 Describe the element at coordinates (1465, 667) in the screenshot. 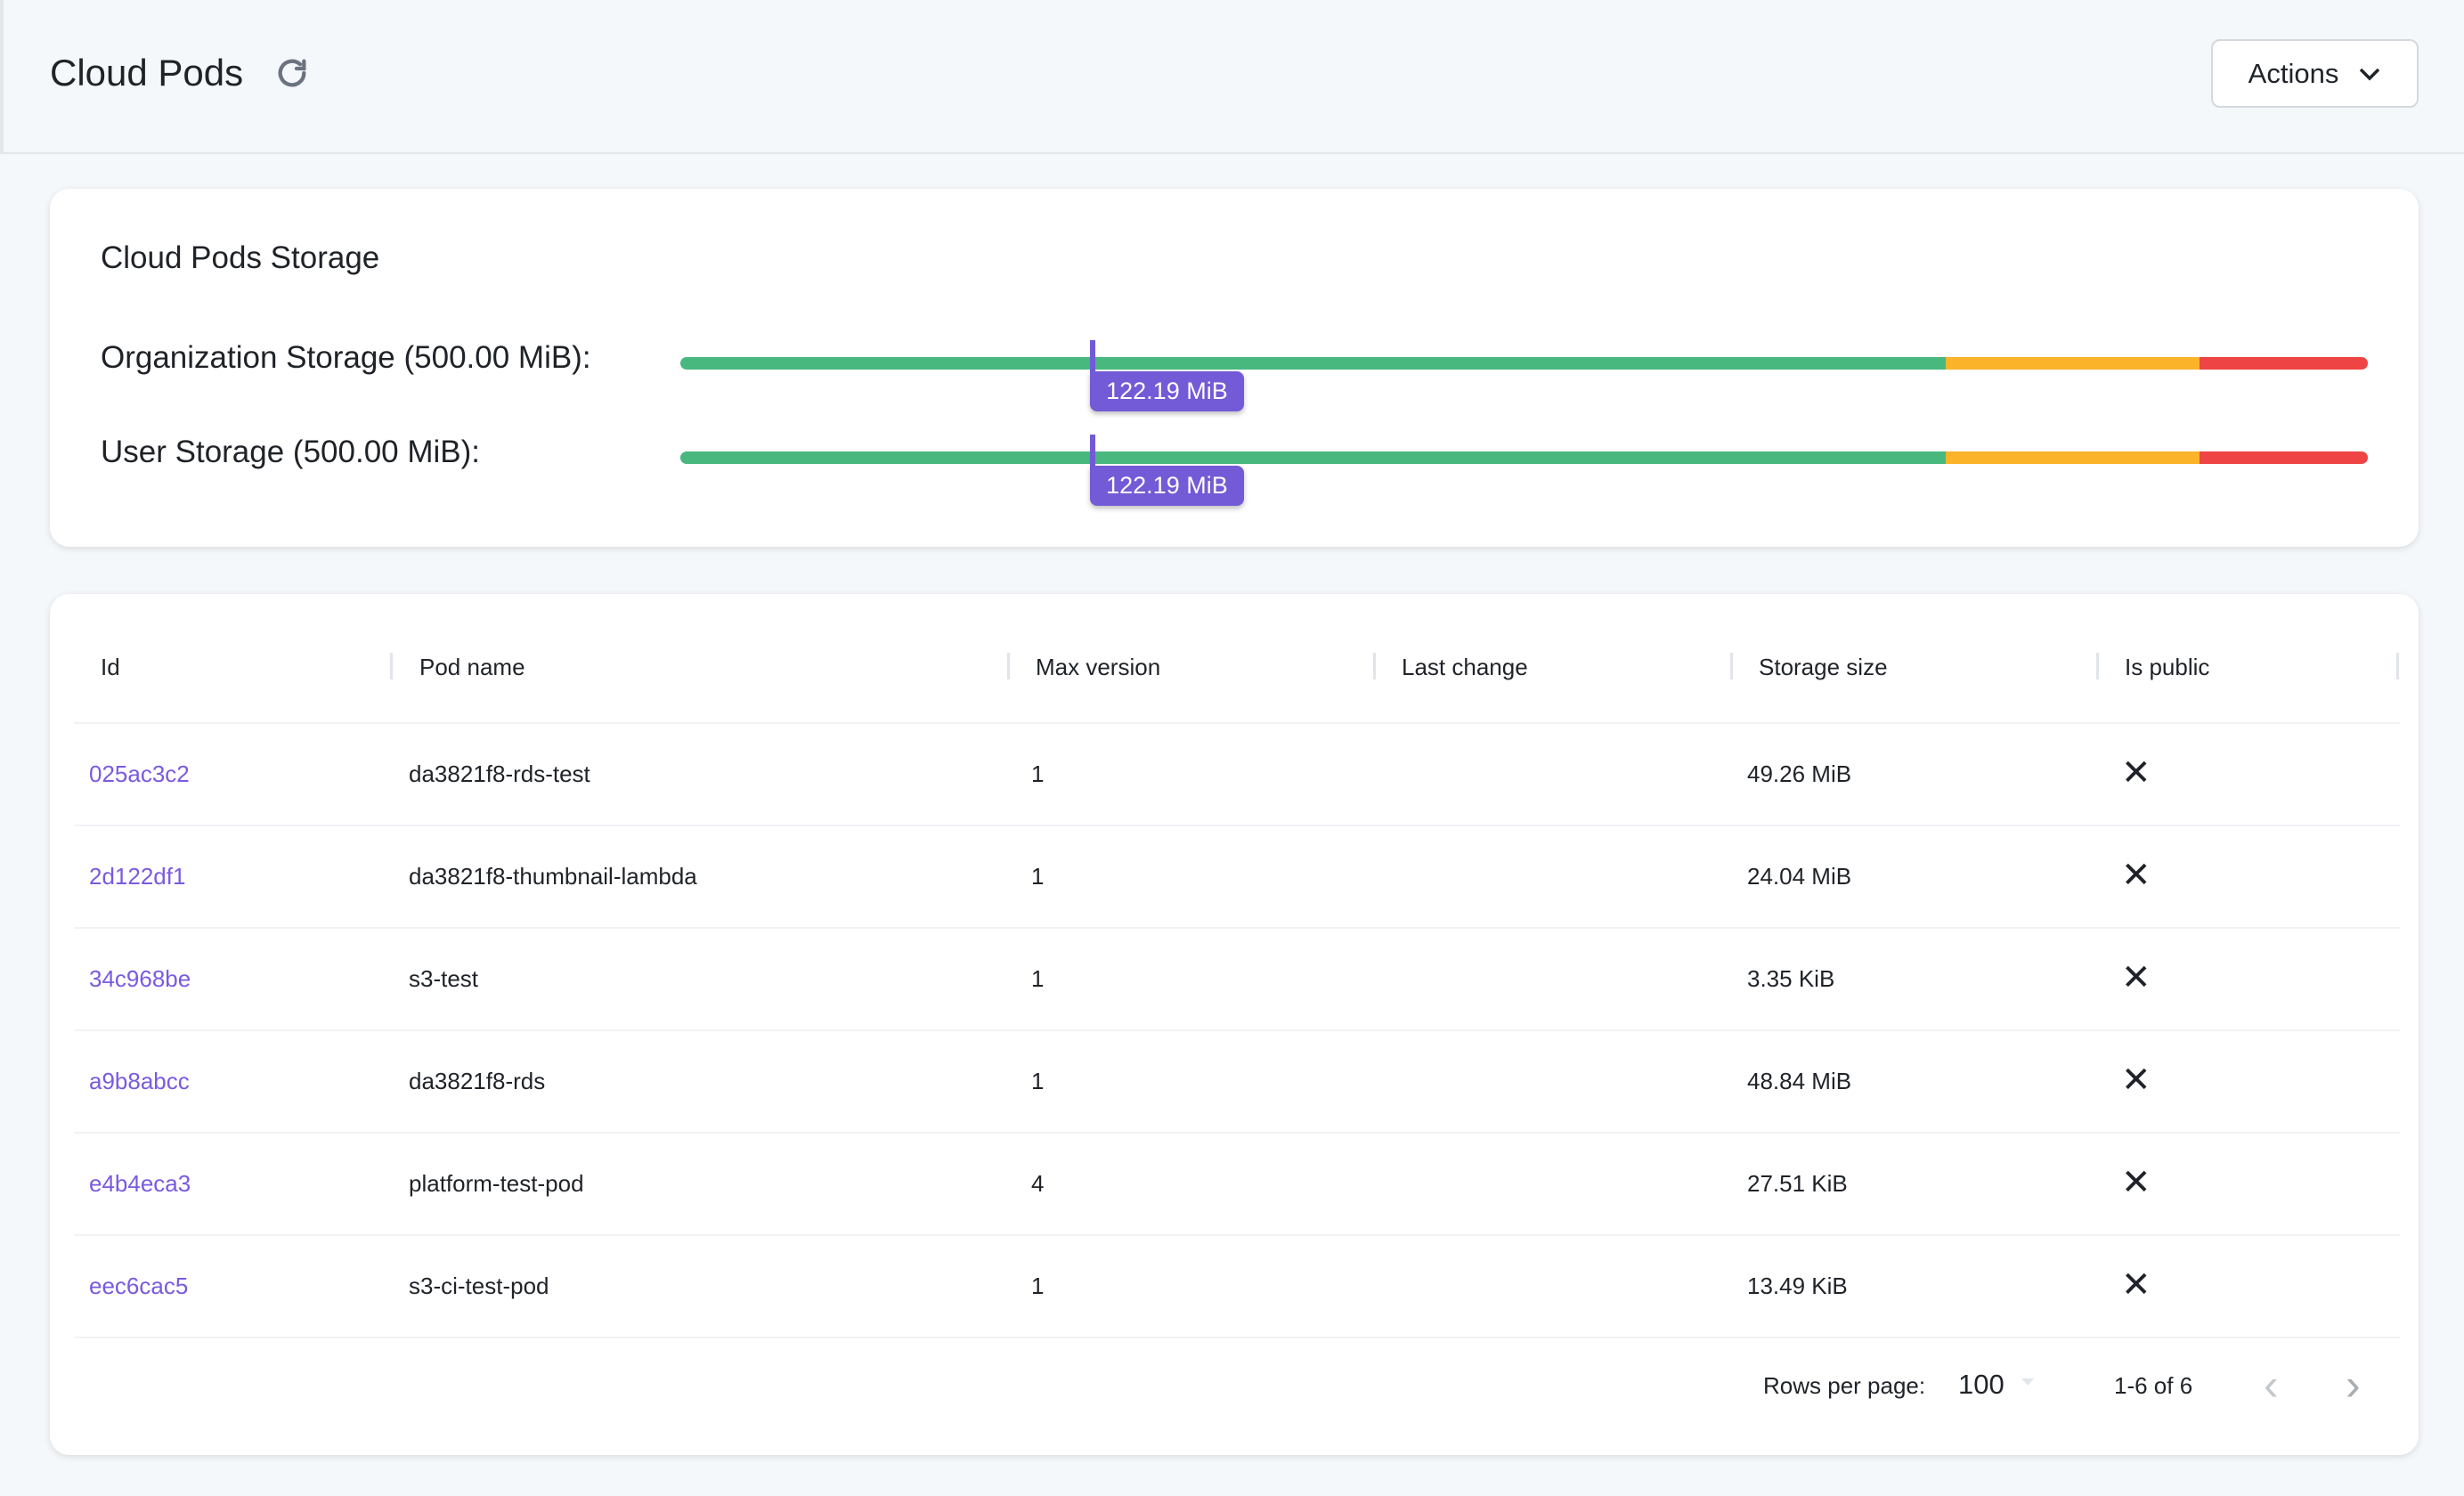

I see `column-header: Last change` at that location.